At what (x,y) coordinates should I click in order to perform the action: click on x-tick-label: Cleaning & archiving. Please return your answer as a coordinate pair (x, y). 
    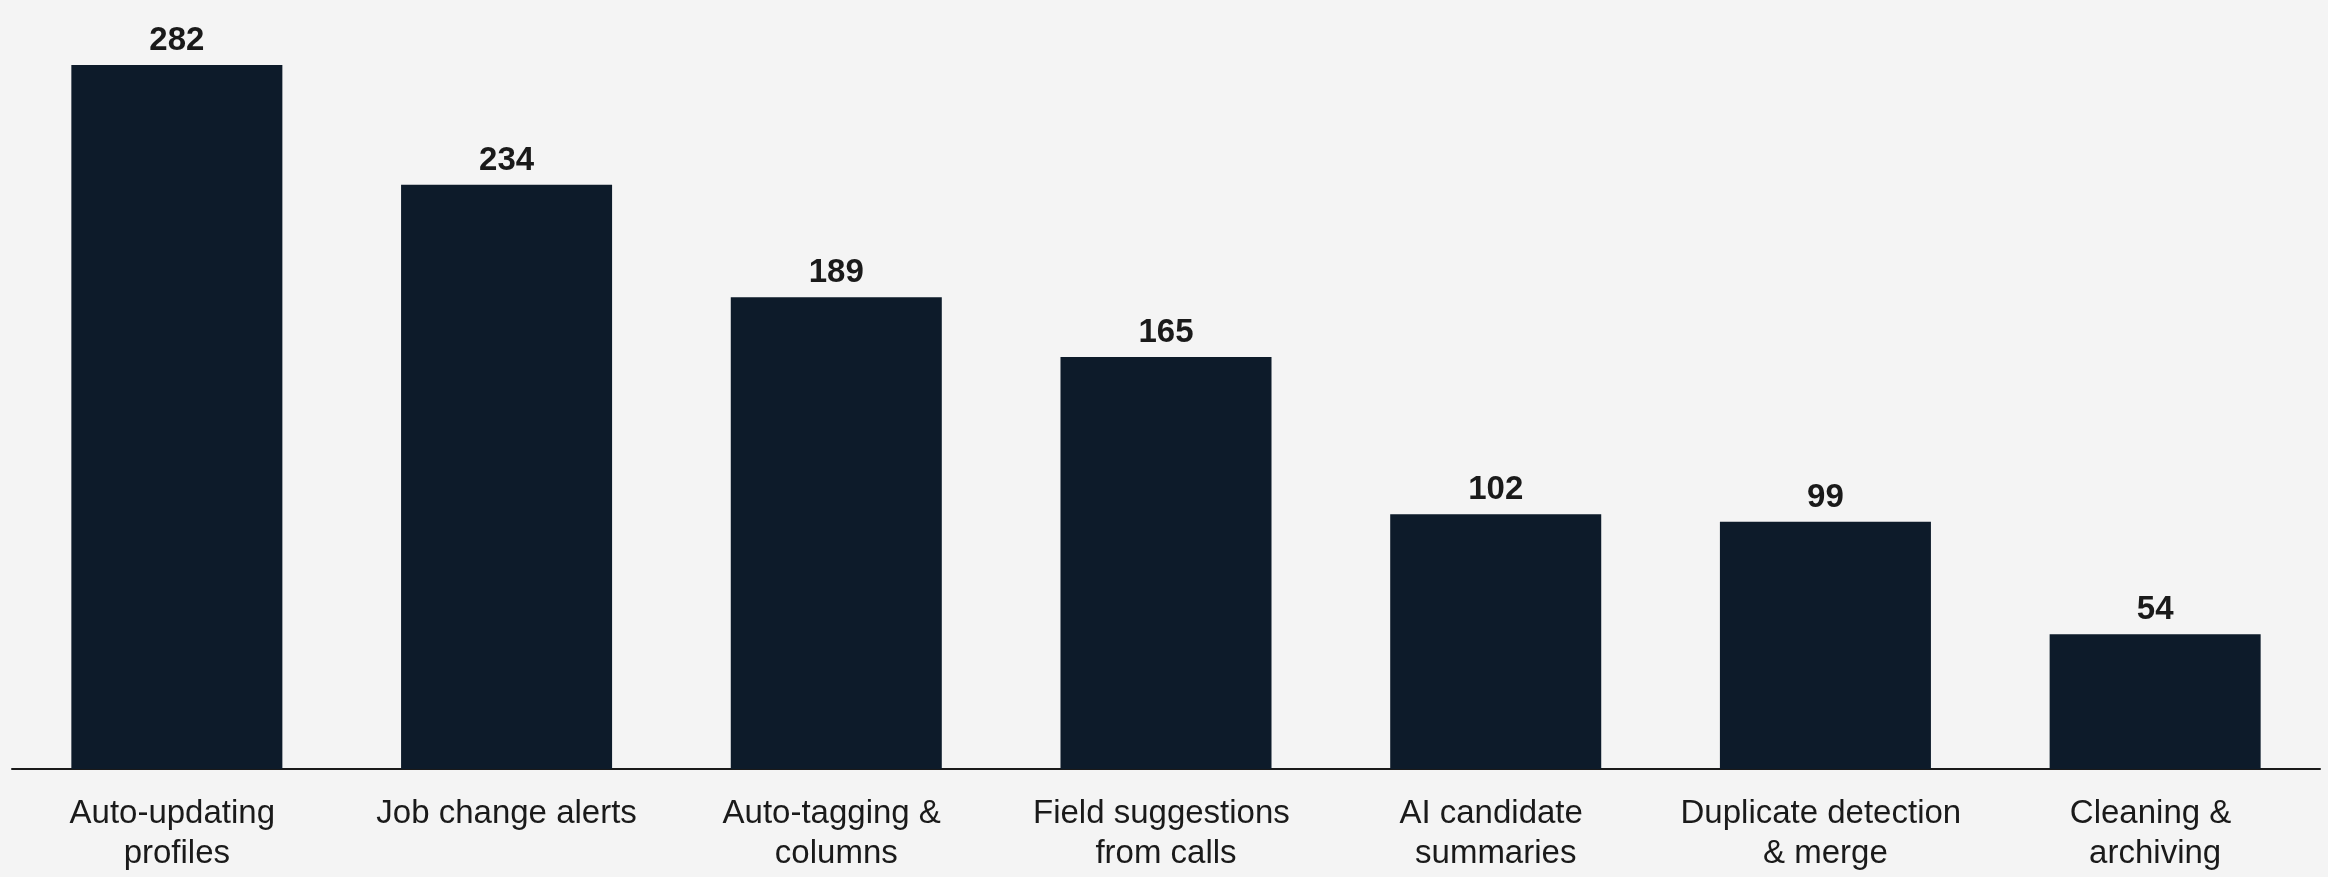
    Looking at the image, I should click on (2155, 831).